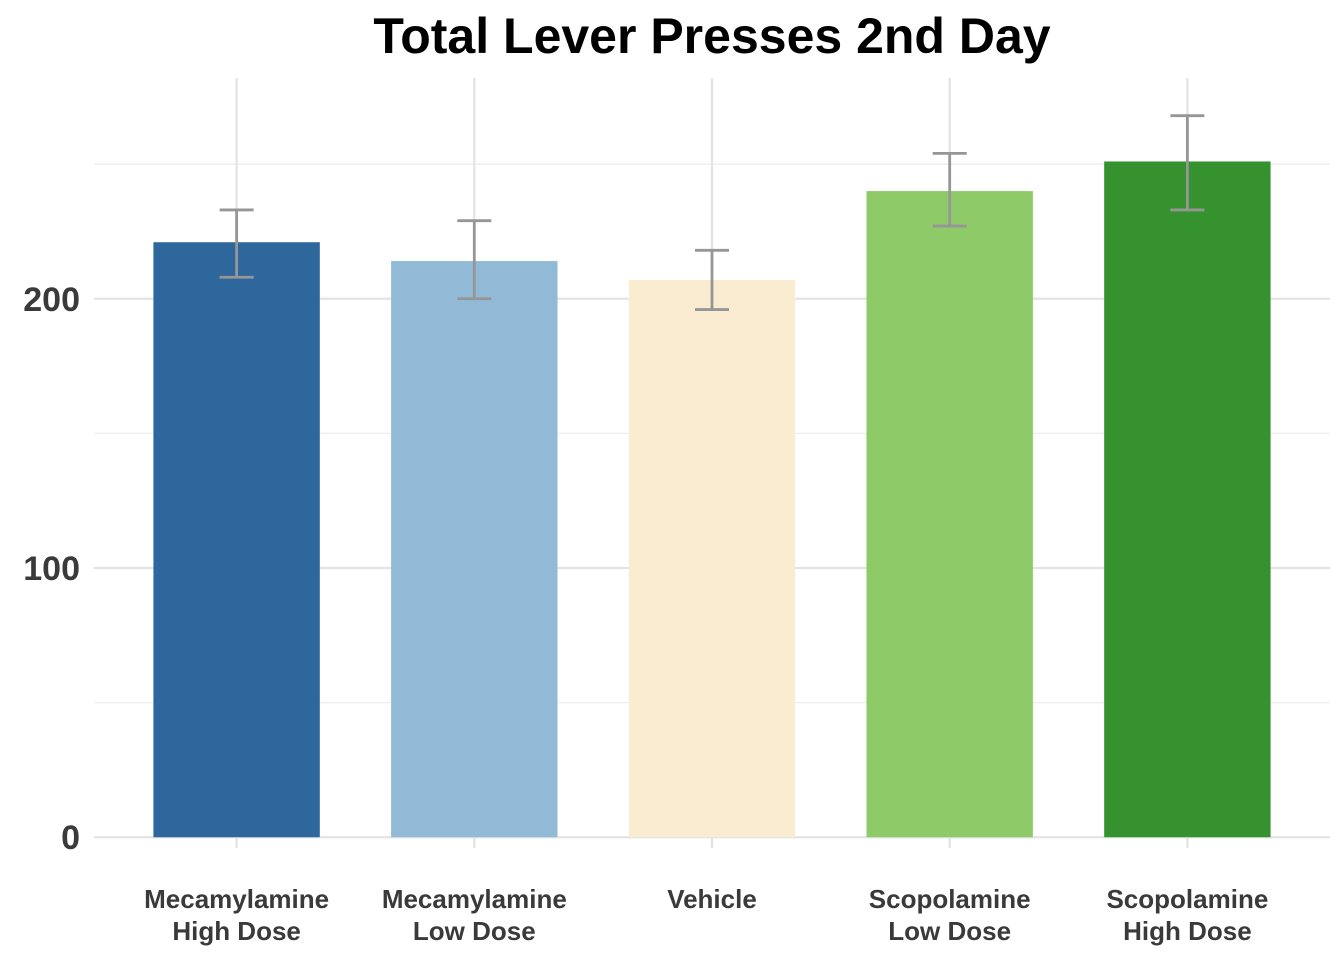 The image size is (1344, 960). Describe the element at coordinates (950, 915) in the screenshot. I see `x-tick-label: Scopolamine Low Dose` at that location.